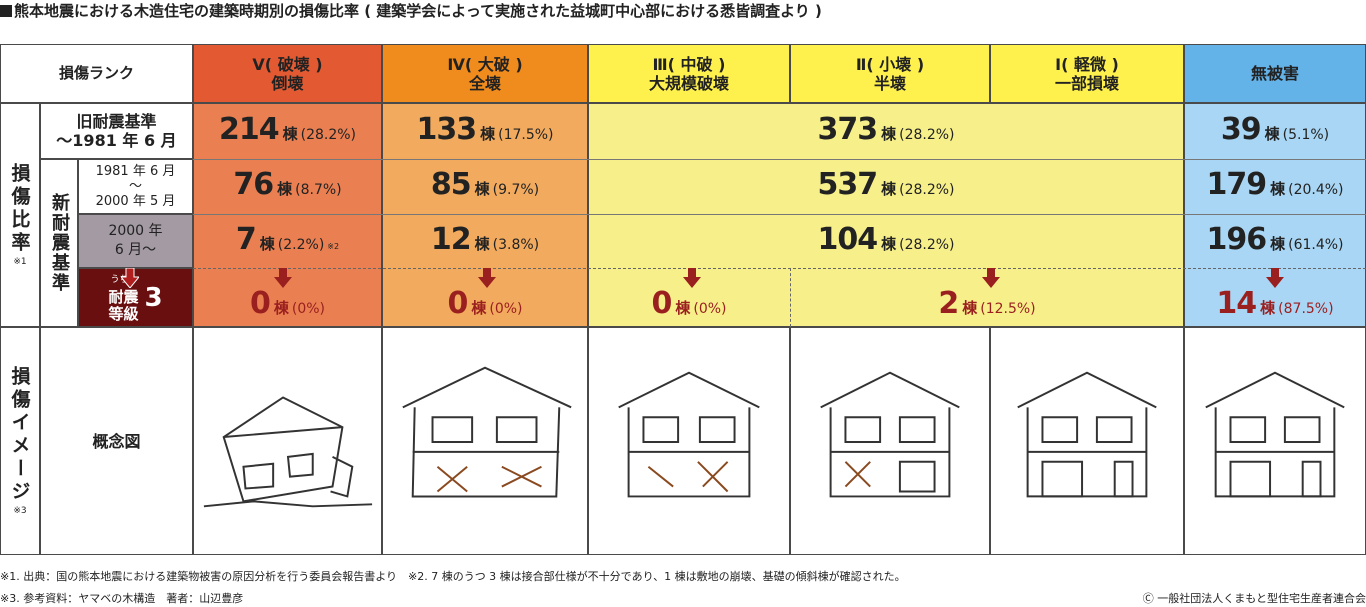 This screenshot has height=607, width=1366. I want to click on value-old-v: 214 棟 (28.2%), so click(287, 129).